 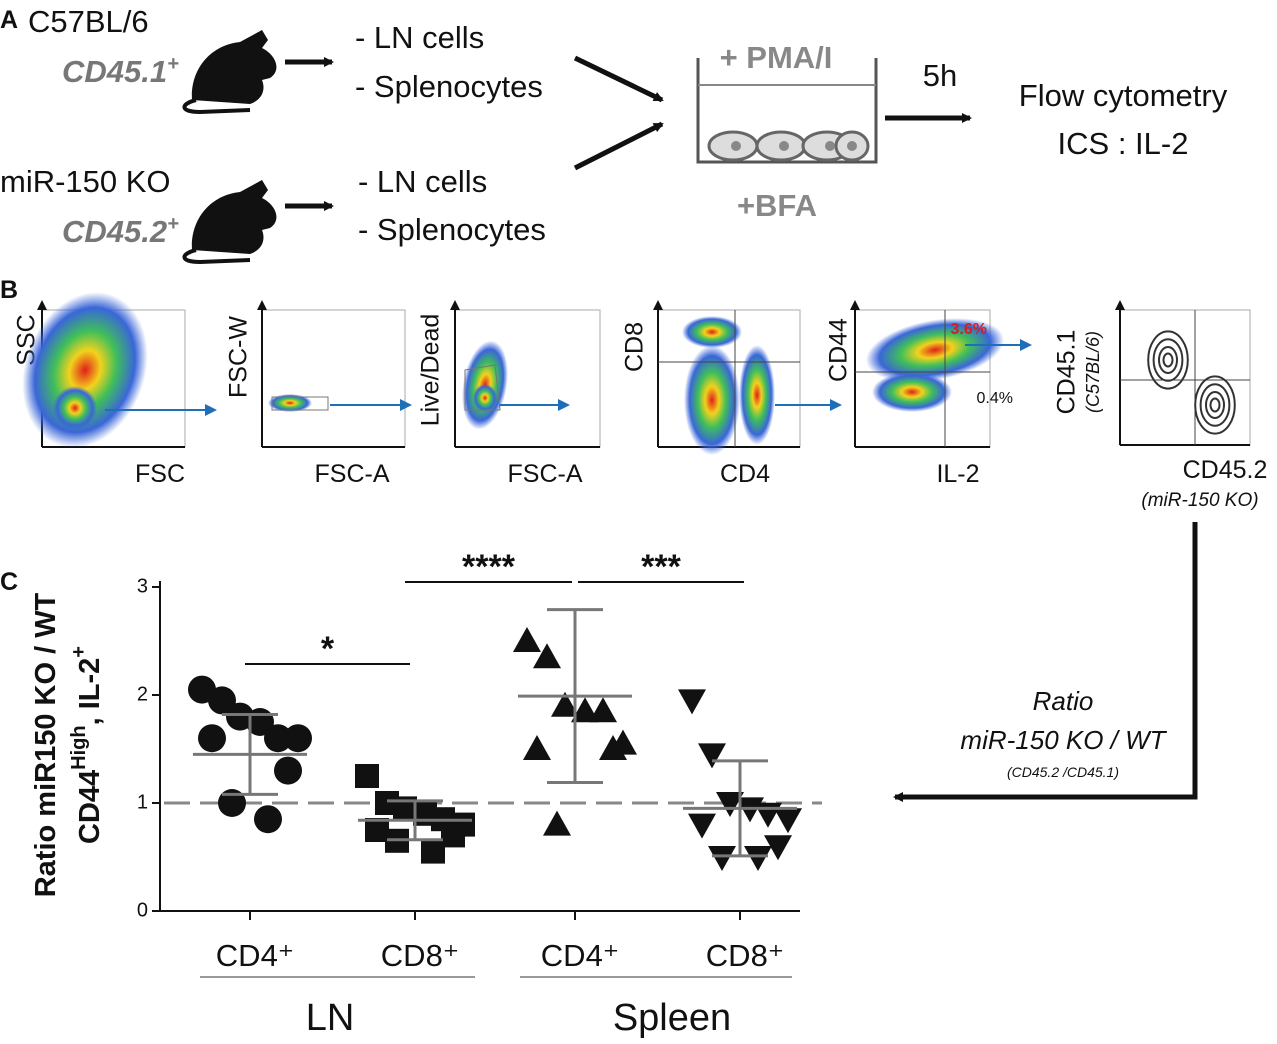 What do you see at coordinates (1225, 470) in the screenshot?
I see `plot-x-label: CD45.2` at bounding box center [1225, 470].